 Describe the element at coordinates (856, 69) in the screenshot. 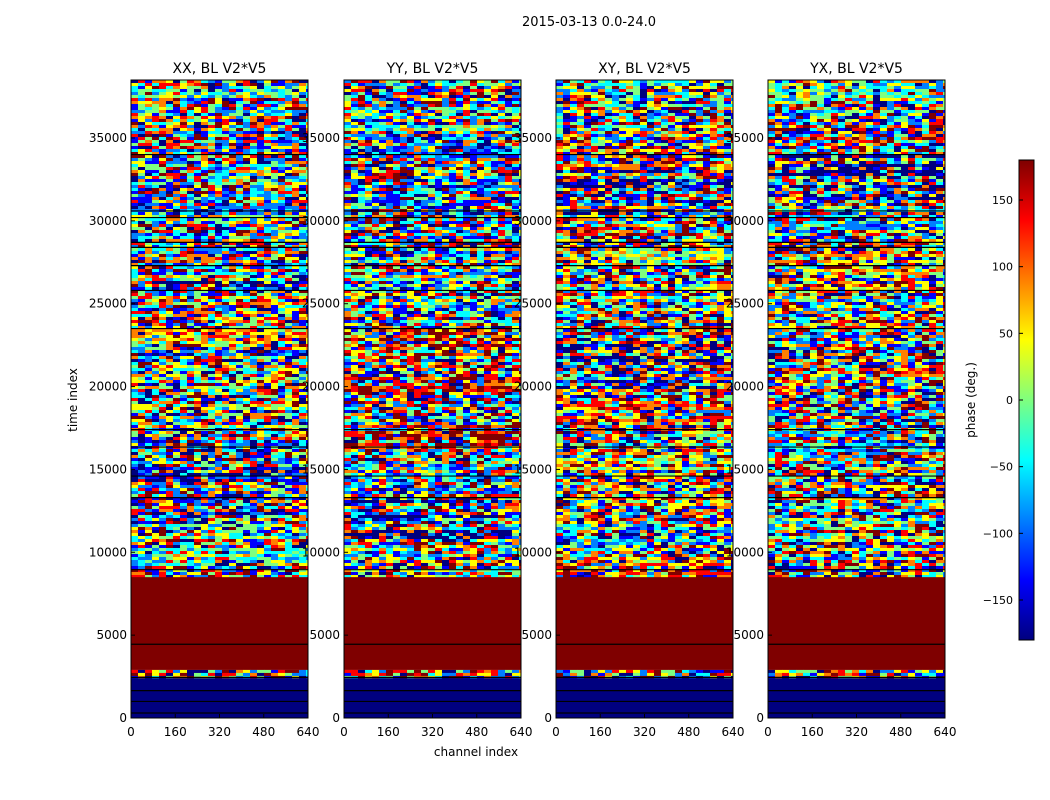

I see `panel-title: YX, BL V2*V5` at that location.